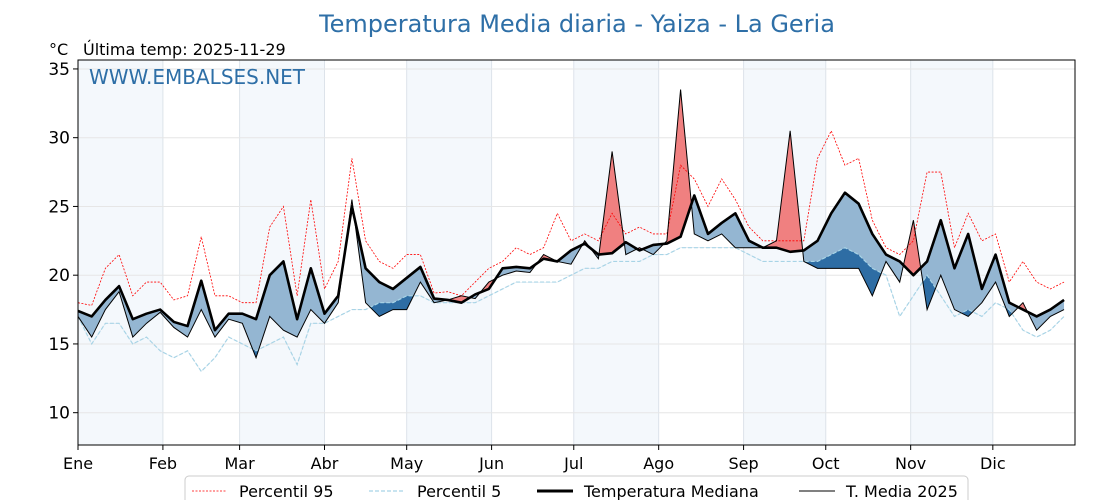 The image size is (1120, 500). Describe the element at coordinates (59, 345) in the screenshot. I see `y-tick-label: 15` at that location.